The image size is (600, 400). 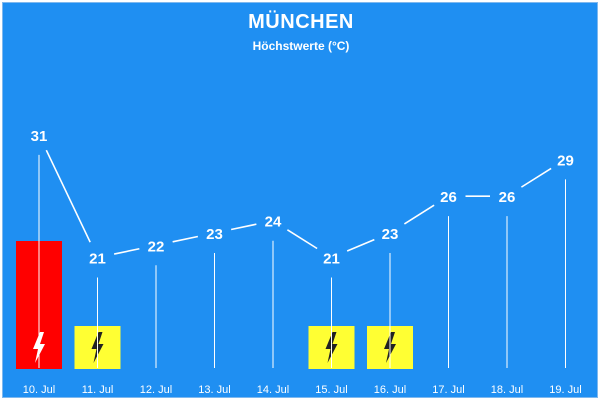 What do you see at coordinates (156, 390) in the screenshot?
I see `x-tick-label-2: 12. Jul` at bounding box center [156, 390].